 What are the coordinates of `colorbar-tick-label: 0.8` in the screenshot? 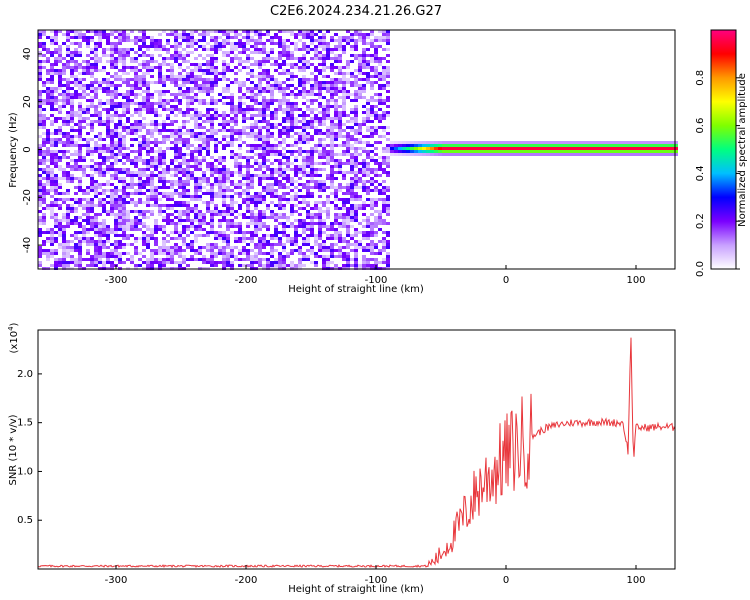 It's located at (700, 78).